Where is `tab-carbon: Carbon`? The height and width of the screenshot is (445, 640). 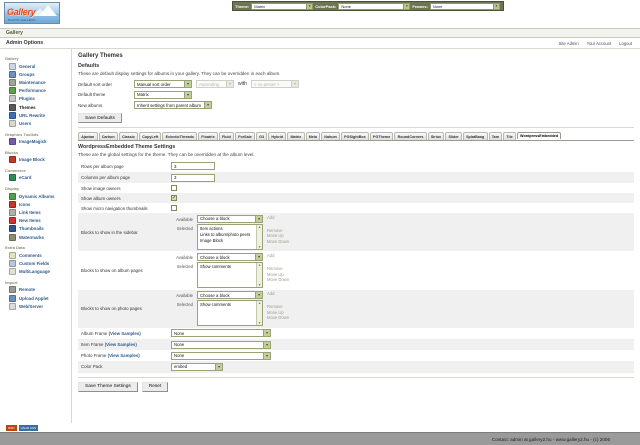
tab-carbon: Carbon is located at coordinates (108, 136).